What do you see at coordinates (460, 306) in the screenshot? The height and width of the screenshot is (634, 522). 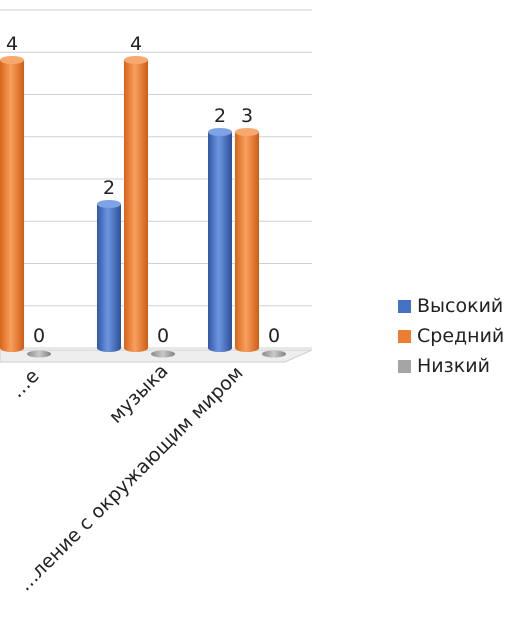 I see `legend-label-high: Высокий` at bounding box center [460, 306].